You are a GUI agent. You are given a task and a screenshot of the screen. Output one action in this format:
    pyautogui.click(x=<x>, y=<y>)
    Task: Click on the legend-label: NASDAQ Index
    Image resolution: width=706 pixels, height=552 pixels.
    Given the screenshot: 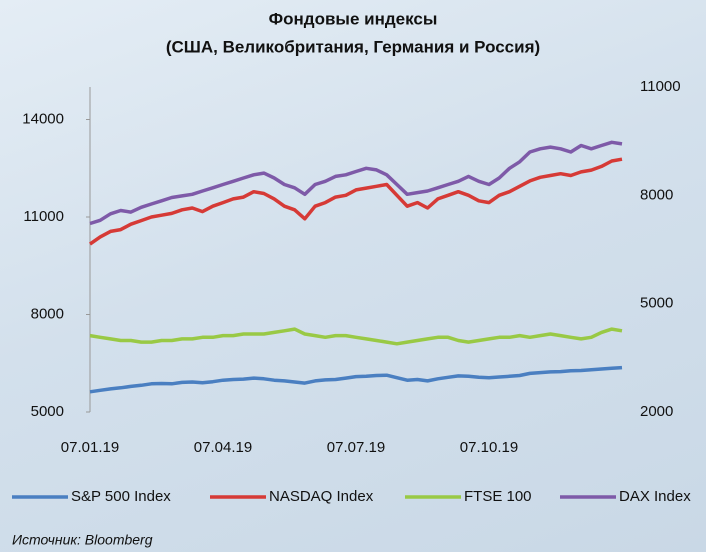 What is the action you would take?
    pyautogui.click(x=321, y=496)
    